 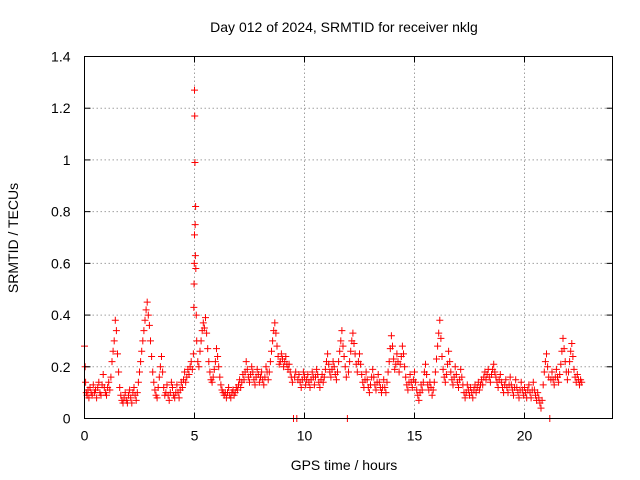 What do you see at coordinates (61, 212) in the screenshot?
I see `y-tick-label: 0.8` at bounding box center [61, 212].